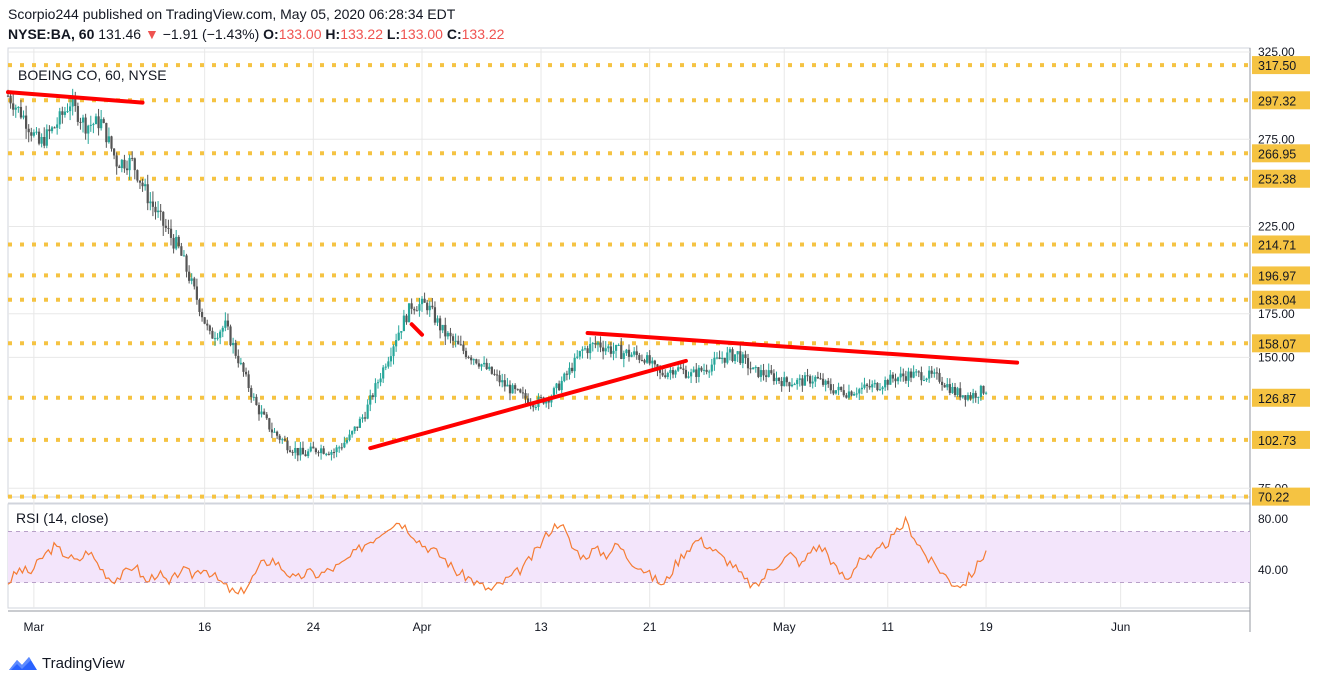 The height and width of the screenshot is (686, 1320). What do you see at coordinates (51, 34) in the screenshot?
I see `symbol-label: NYSE:BA, 60` at bounding box center [51, 34].